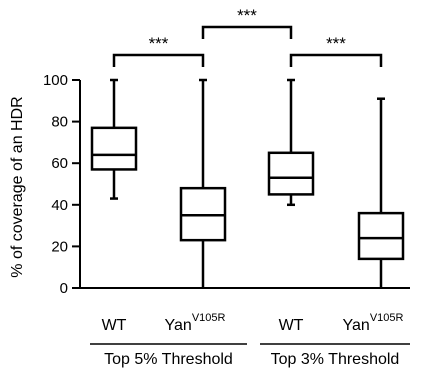 The width and height of the screenshot is (427, 372). What do you see at coordinates (59, 122) in the screenshot?
I see `y-tick-label: 80` at bounding box center [59, 122].